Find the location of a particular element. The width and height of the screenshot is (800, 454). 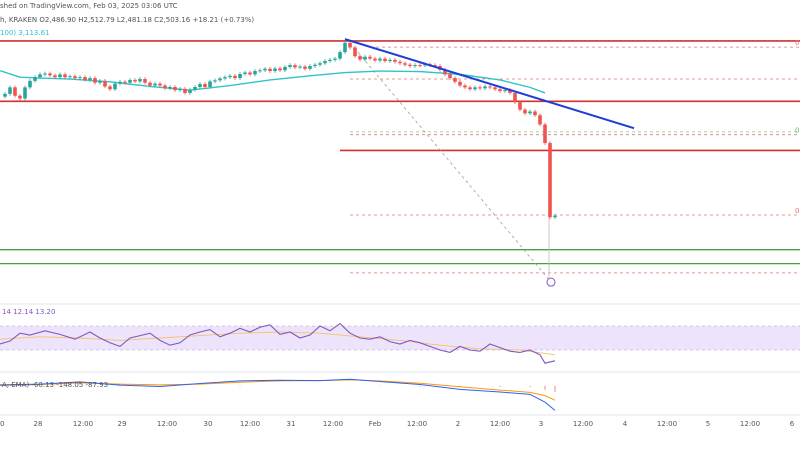

rsi-line is located at coordinates (278, 343).